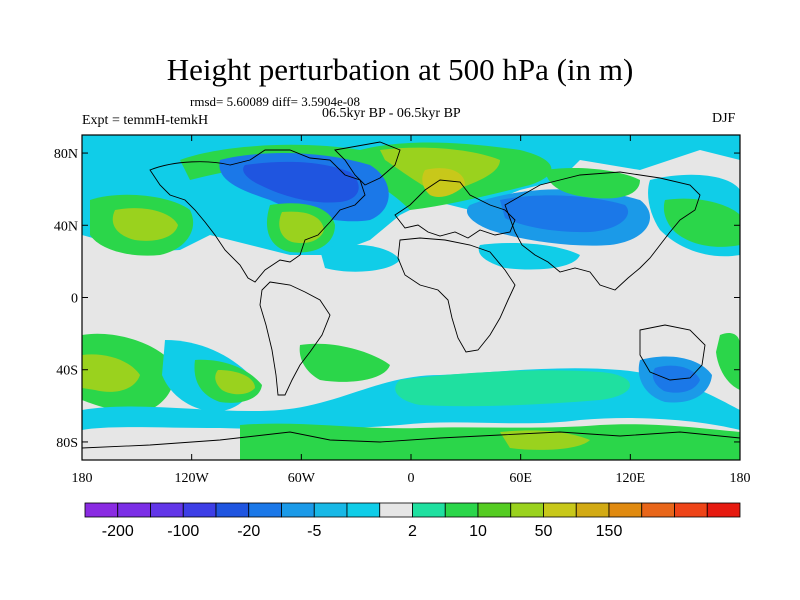 This screenshot has height=600, width=800. What do you see at coordinates (609, 531) in the screenshot?
I see `colorbar-label: 150` at bounding box center [609, 531].